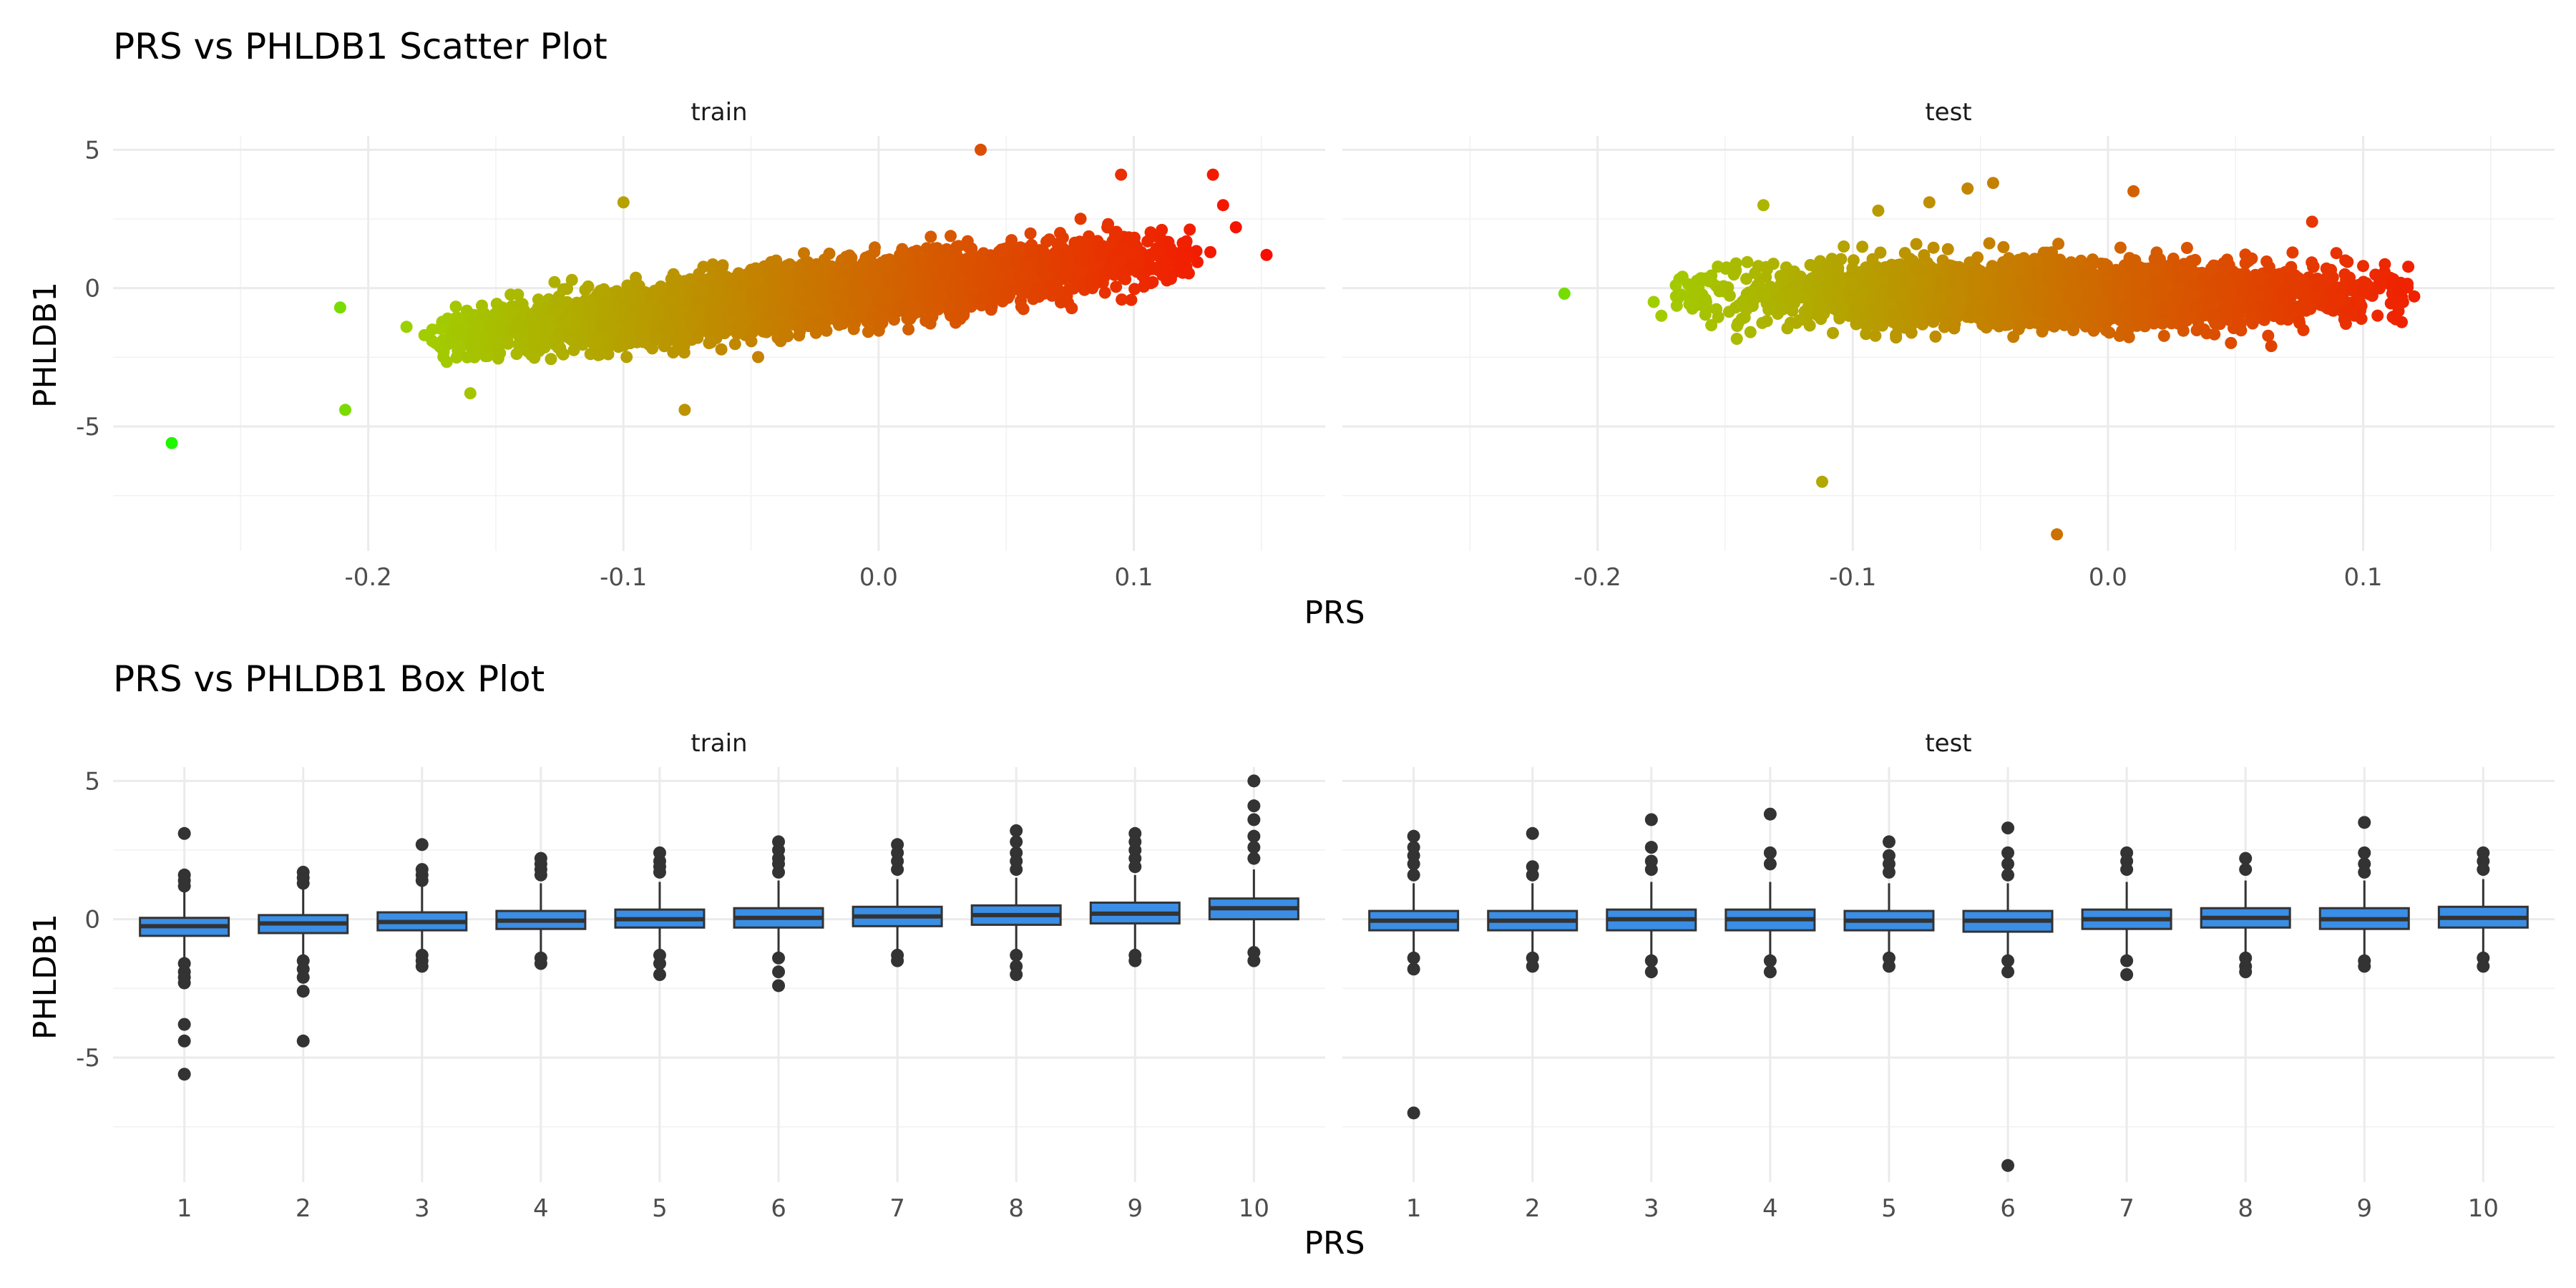 The image size is (2576, 1288). What do you see at coordinates (719, 296) in the screenshot?
I see `scatter-train-points` at bounding box center [719, 296].